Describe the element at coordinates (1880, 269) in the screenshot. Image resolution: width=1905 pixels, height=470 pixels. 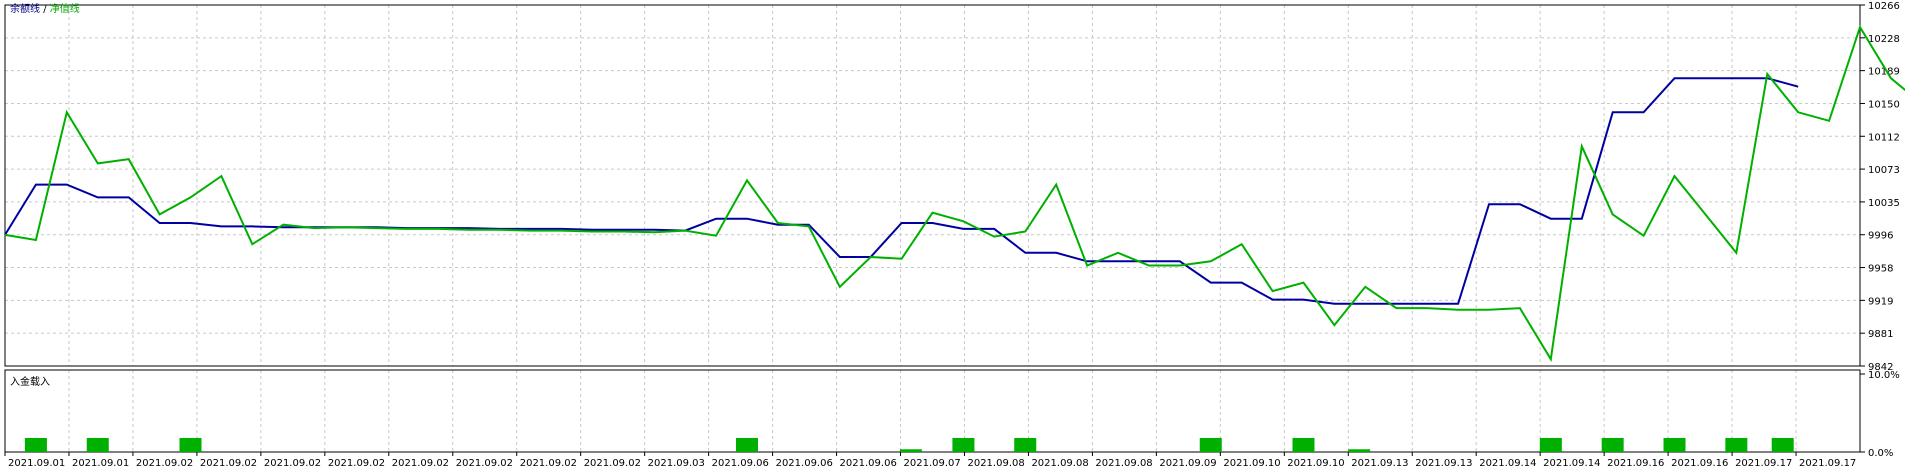
I see `y-tick-label: 9958` at that location.